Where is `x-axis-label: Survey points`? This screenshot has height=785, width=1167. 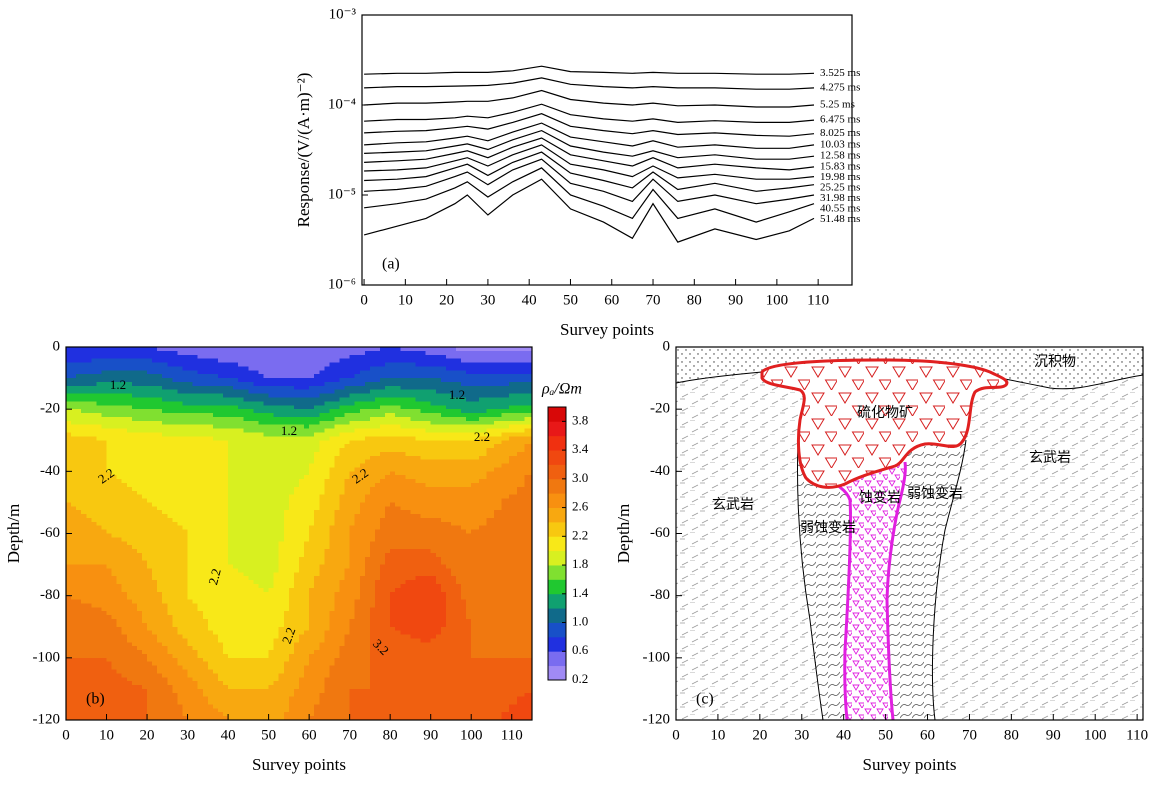 x-axis-label: Survey points is located at coordinates (607, 329).